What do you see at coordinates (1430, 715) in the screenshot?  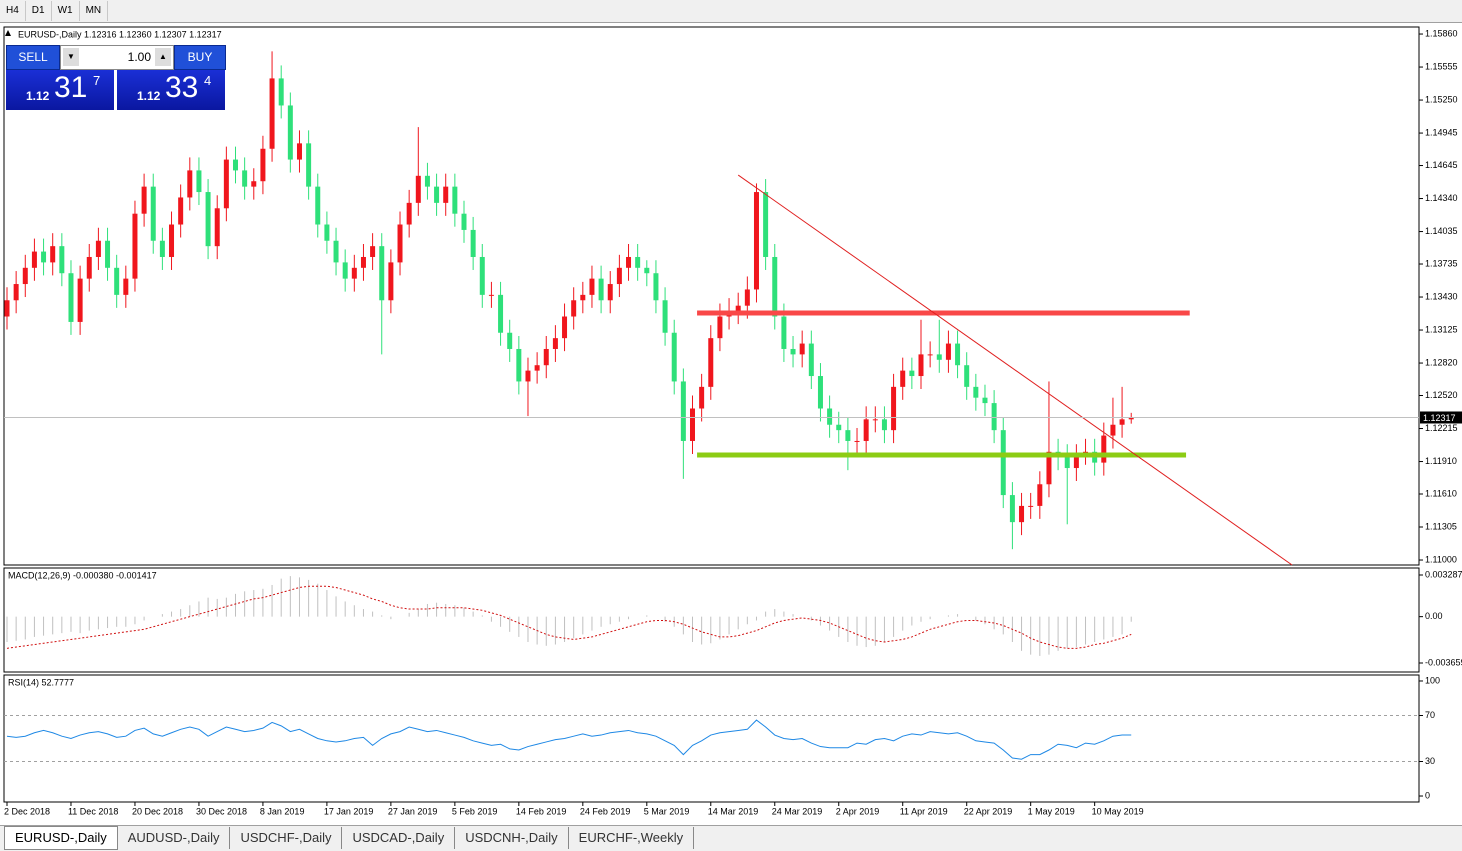 I see `y-tick-label: 70` at bounding box center [1430, 715].